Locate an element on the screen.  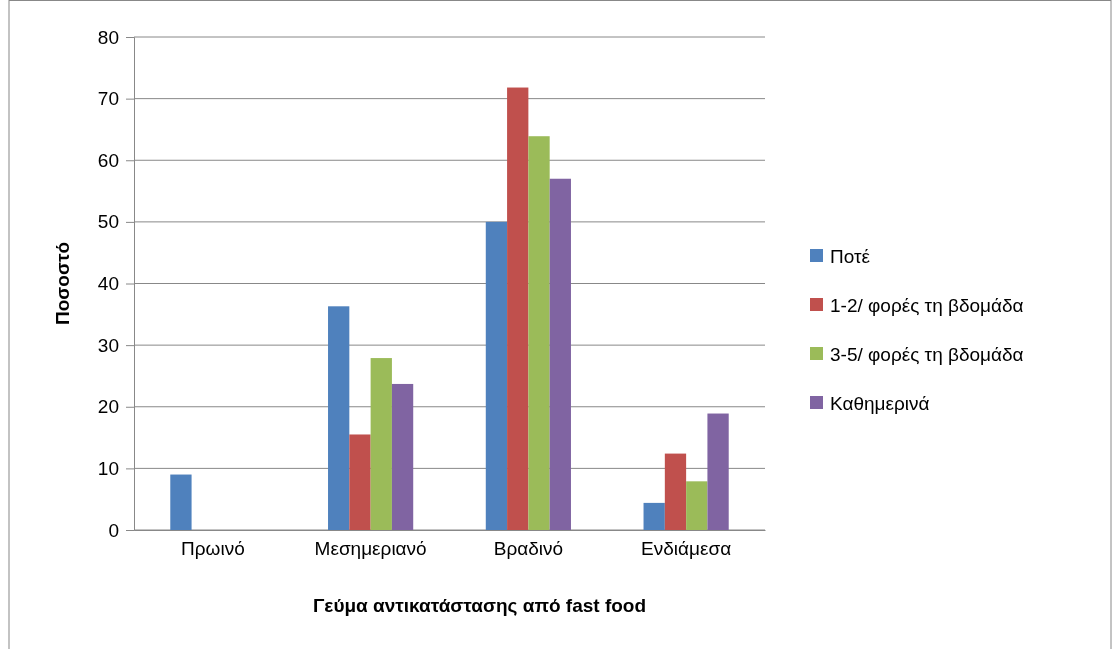
legend-label: Καθημερινά is located at coordinates (880, 403).